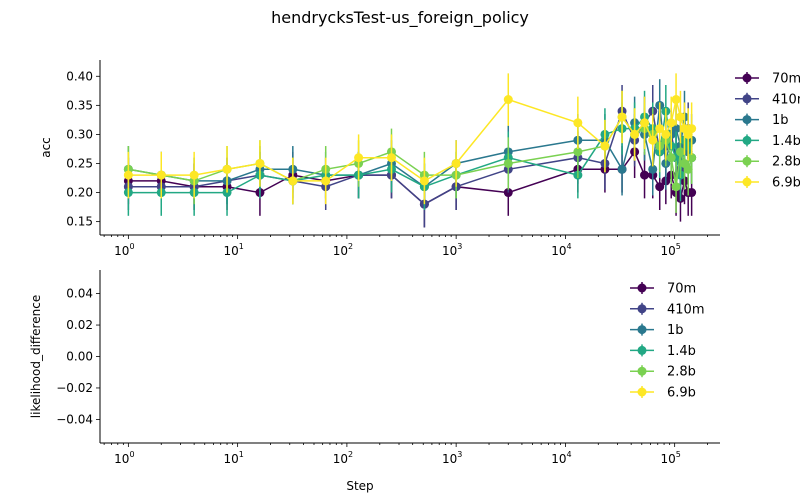  Describe the element at coordinates (74, 419) in the screenshot. I see `y-tick-label: −0.04` at that location.